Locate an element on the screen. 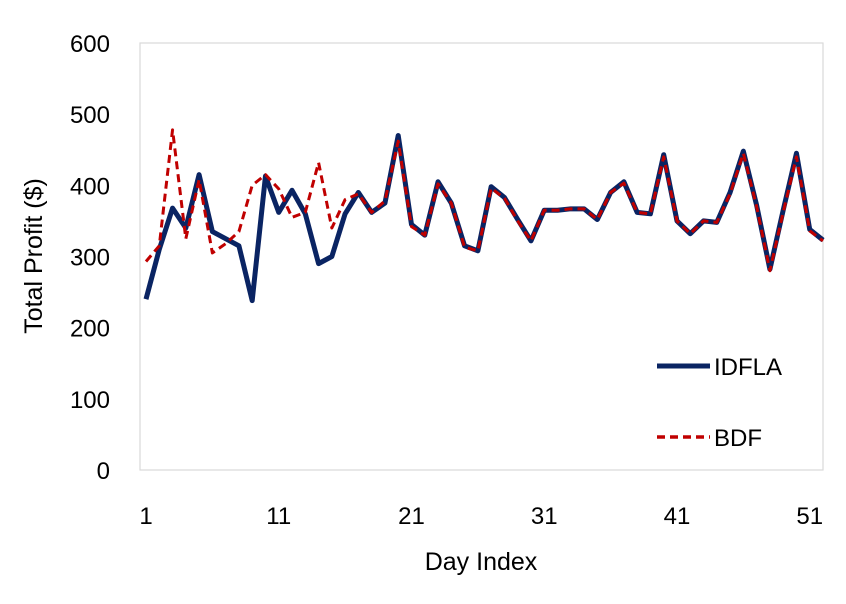 The width and height of the screenshot is (846, 604). x-axis-tick-labels: 1 11 21 31 41 51 is located at coordinates (481, 516).